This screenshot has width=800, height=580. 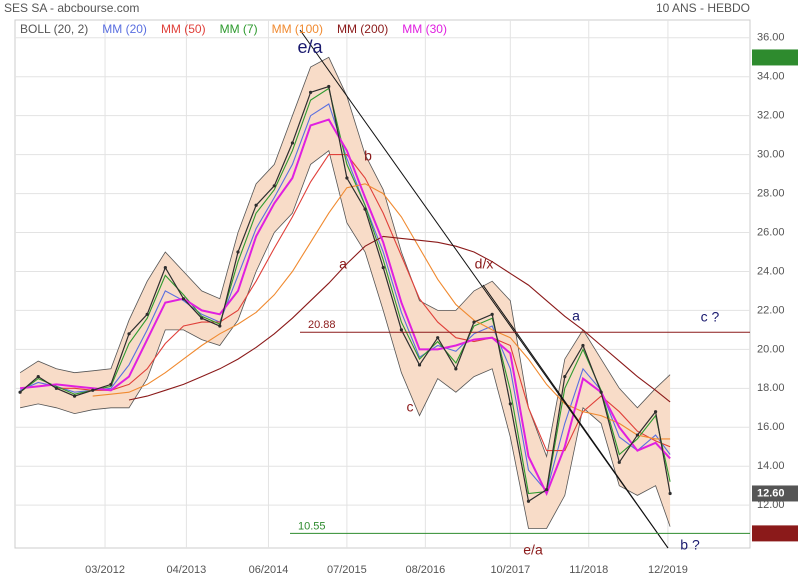 I want to click on wave-label: d/x, so click(x=484, y=264).